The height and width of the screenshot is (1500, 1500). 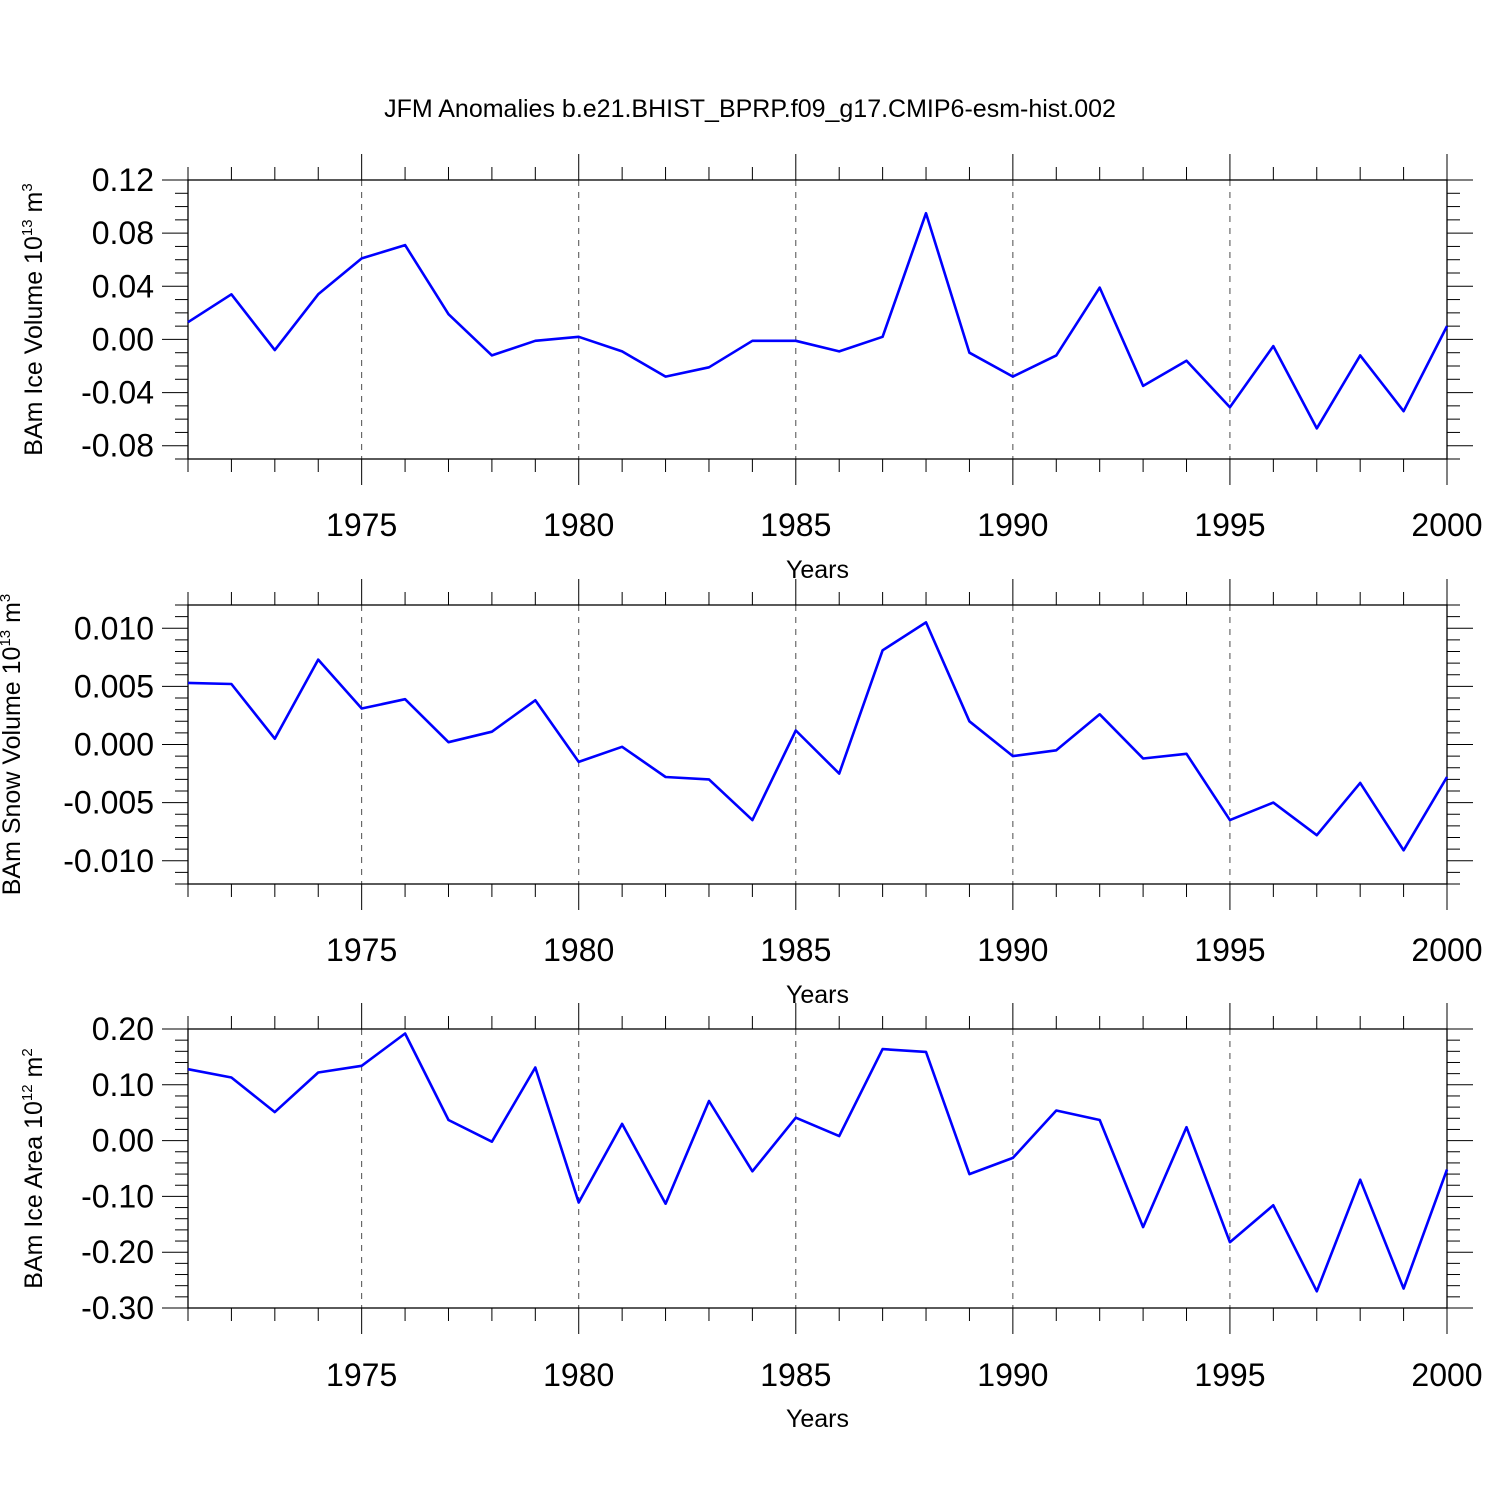 What do you see at coordinates (123, 1029) in the screenshot?
I see `y-tick-label: 0.20` at bounding box center [123, 1029].